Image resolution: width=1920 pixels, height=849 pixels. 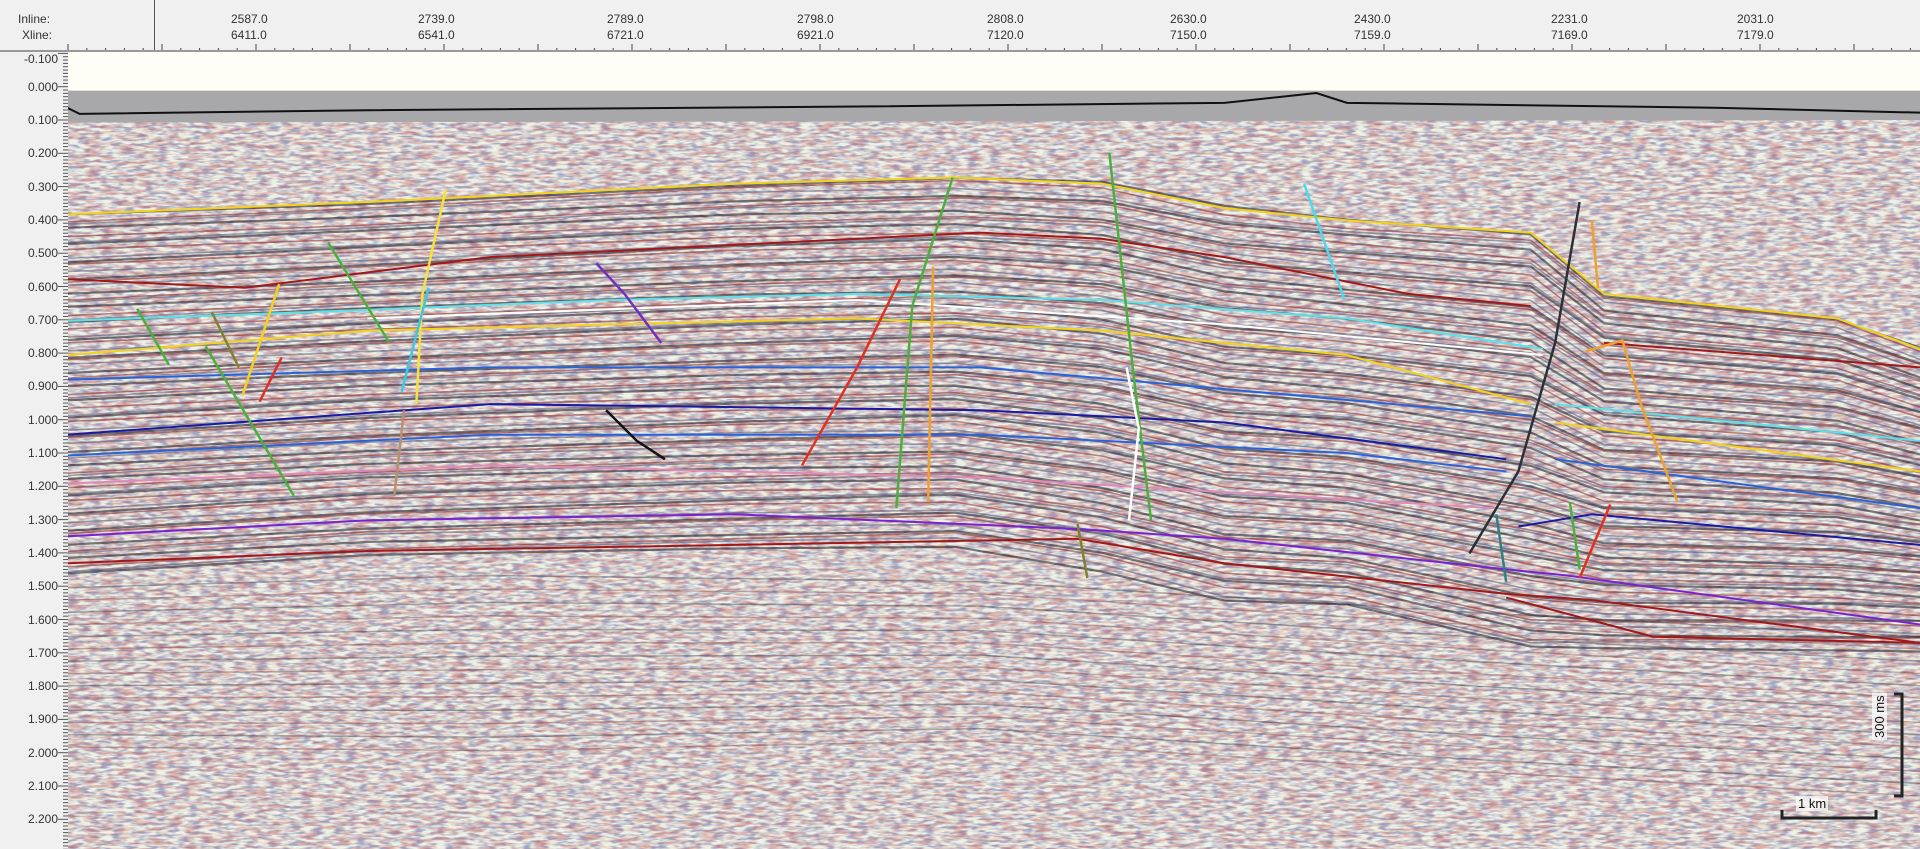 I want to click on time-tick-label: 2.200, so click(x=42, y=819).